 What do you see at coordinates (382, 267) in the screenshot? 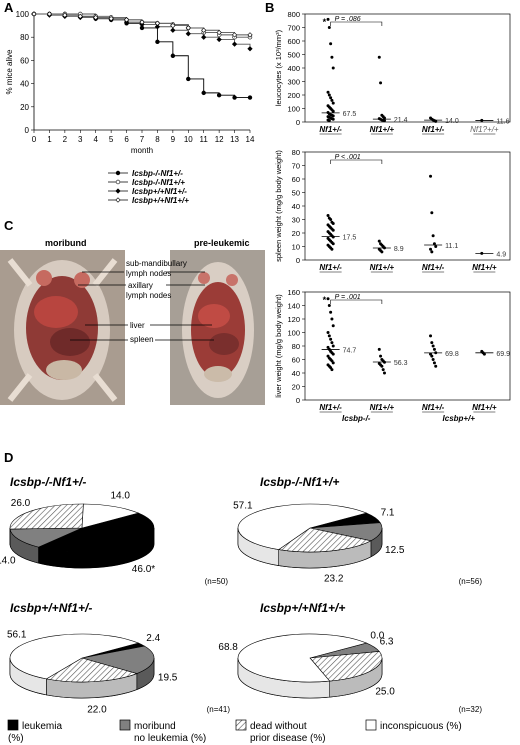
I see `category-label: Nf1+/+` at bounding box center [382, 267].